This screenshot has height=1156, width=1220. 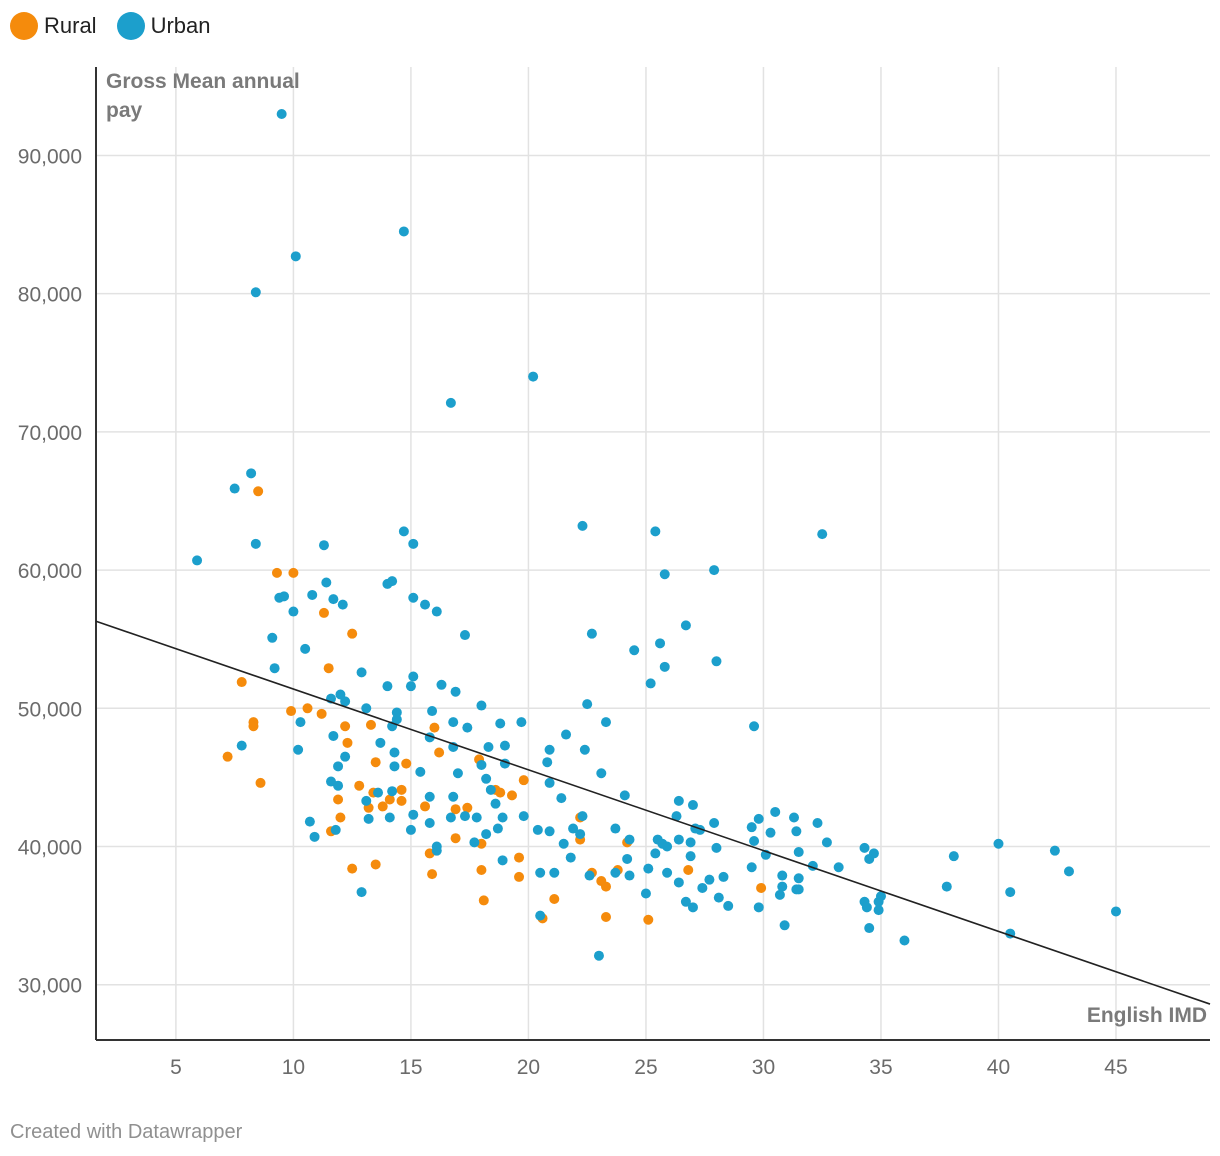 What do you see at coordinates (53, 26) in the screenshot?
I see `legend-item-rural: Rural` at bounding box center [53, 26].